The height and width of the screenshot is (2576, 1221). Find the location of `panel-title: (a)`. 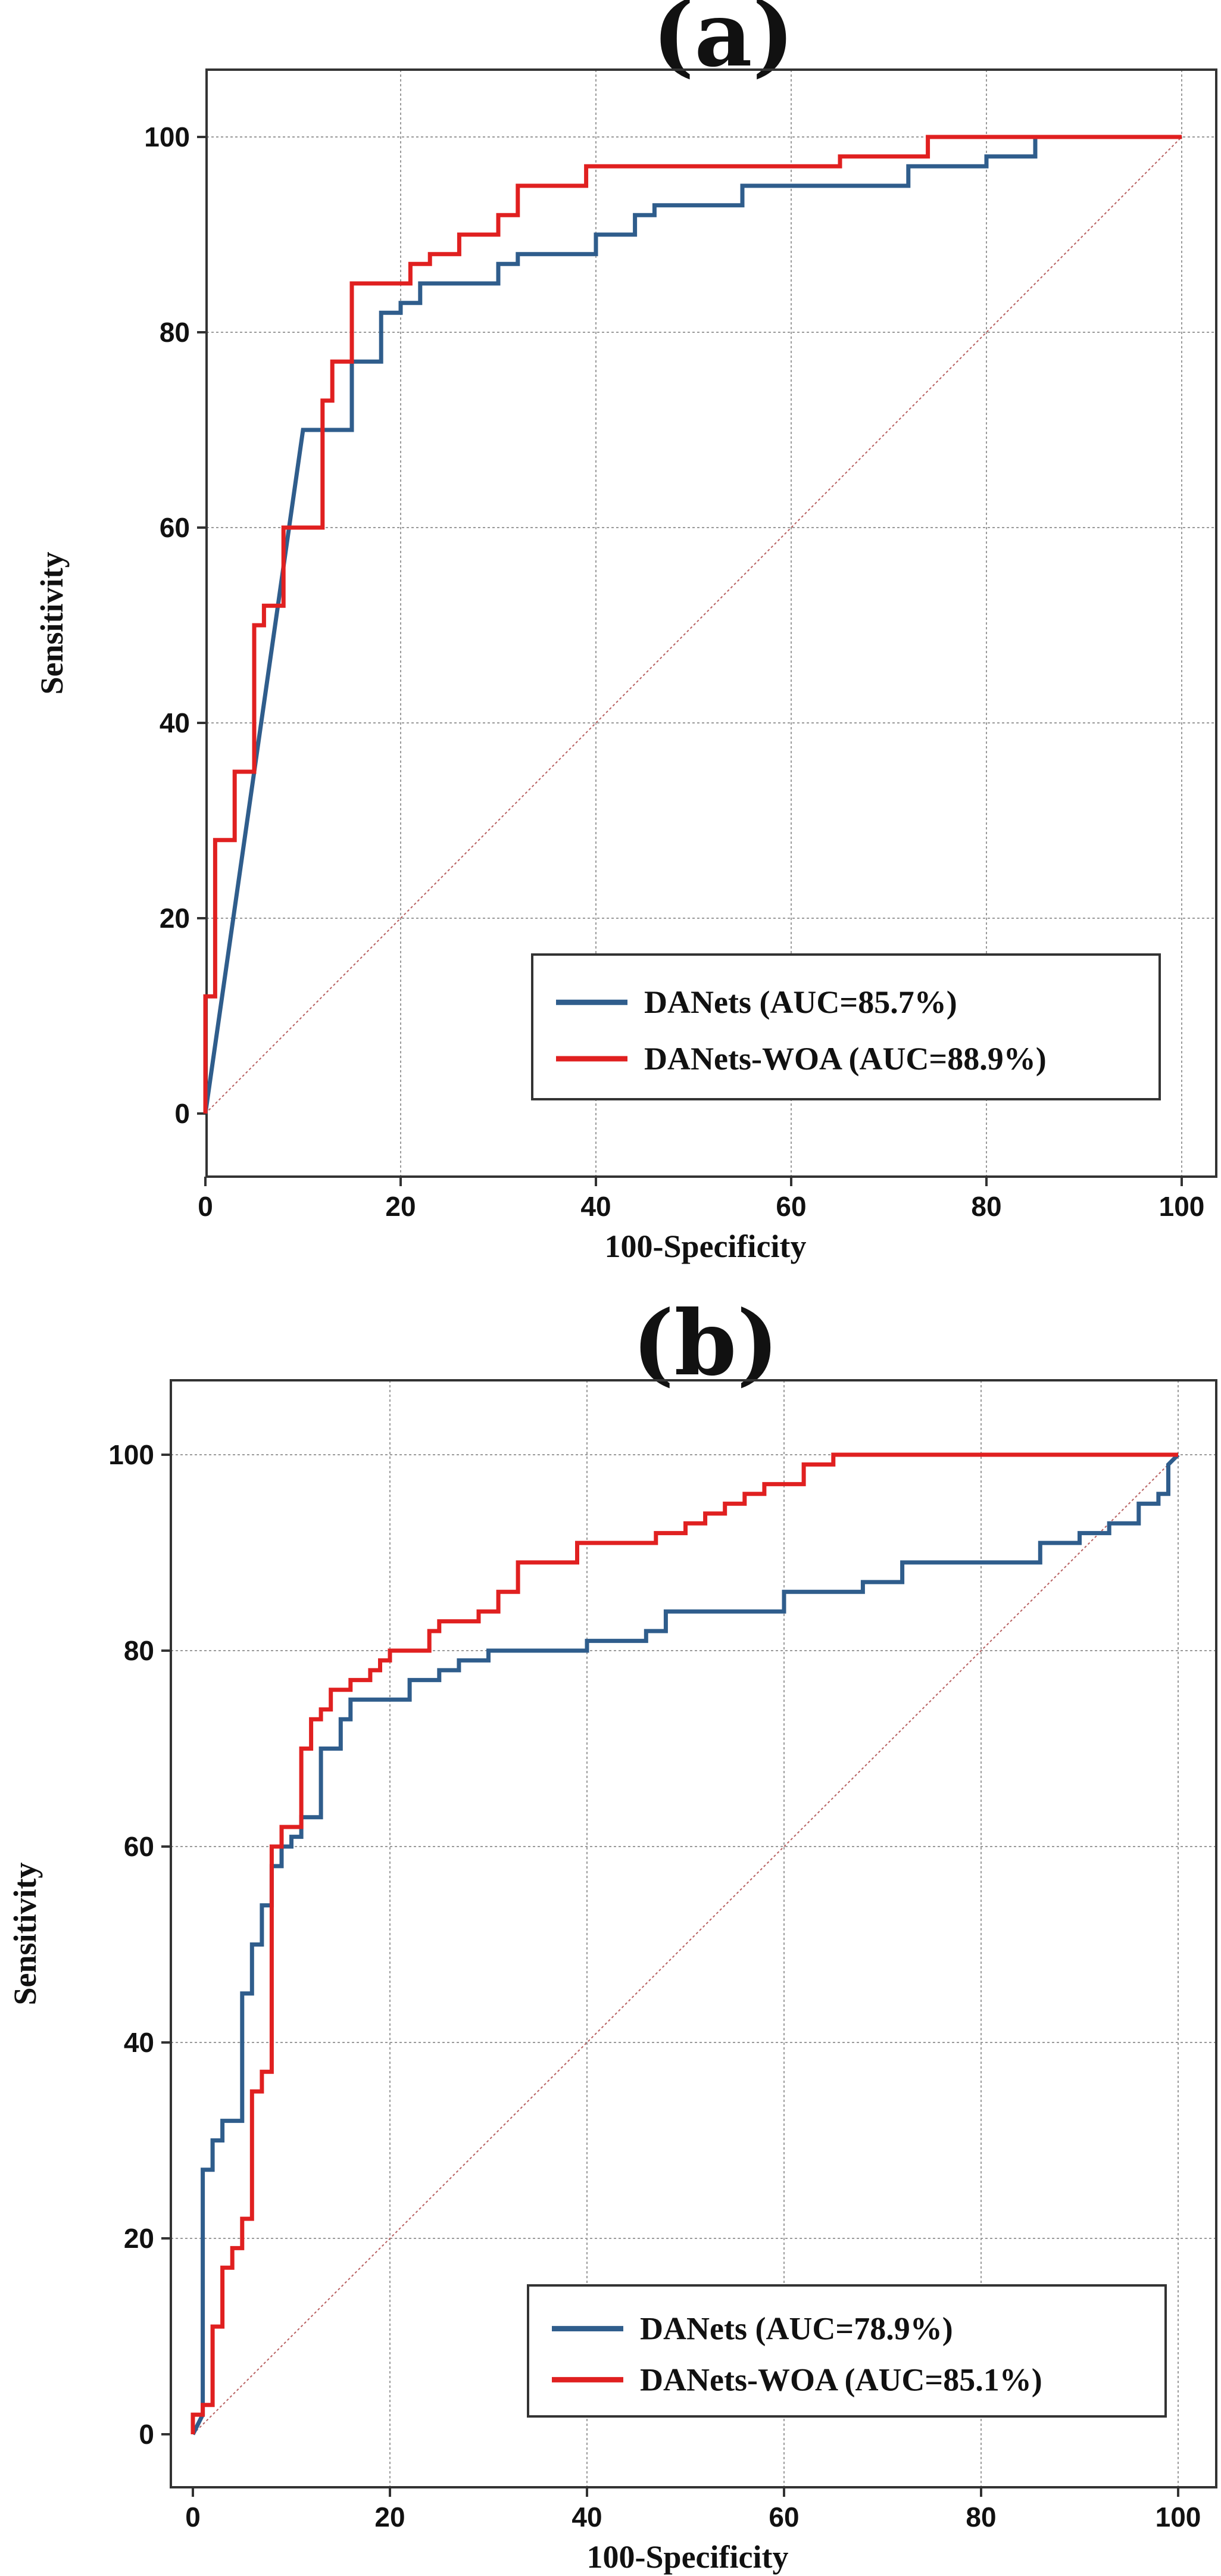

panel-title: (a) is located at coordinates (723, 43).